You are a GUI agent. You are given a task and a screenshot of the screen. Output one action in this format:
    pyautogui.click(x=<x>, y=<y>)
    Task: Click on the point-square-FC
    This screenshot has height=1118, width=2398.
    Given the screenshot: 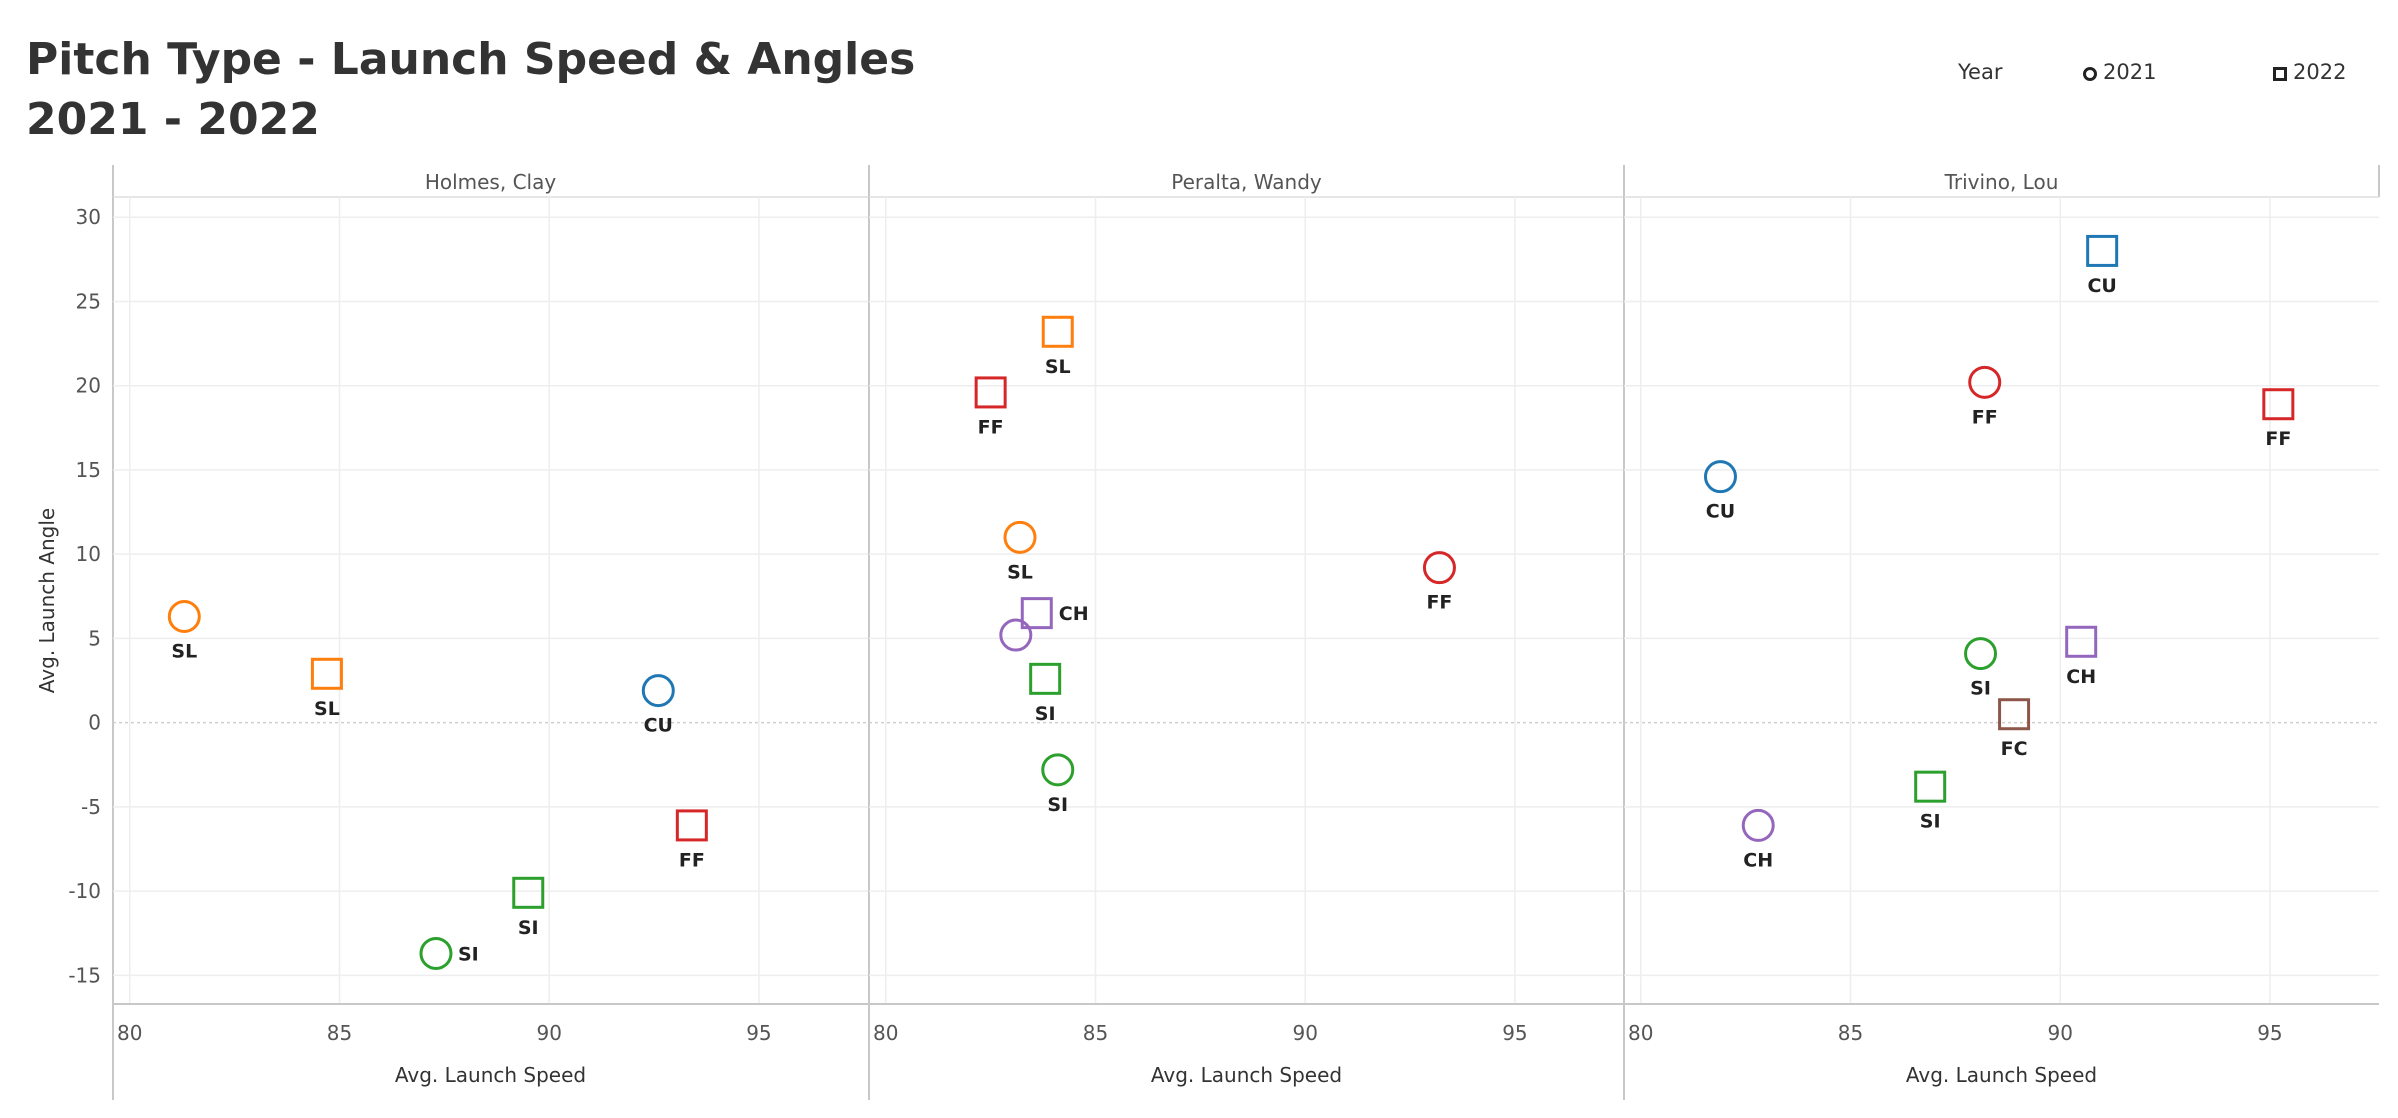 What is the action you would take?
    pyautogui.click(x=2014, y=714)
    